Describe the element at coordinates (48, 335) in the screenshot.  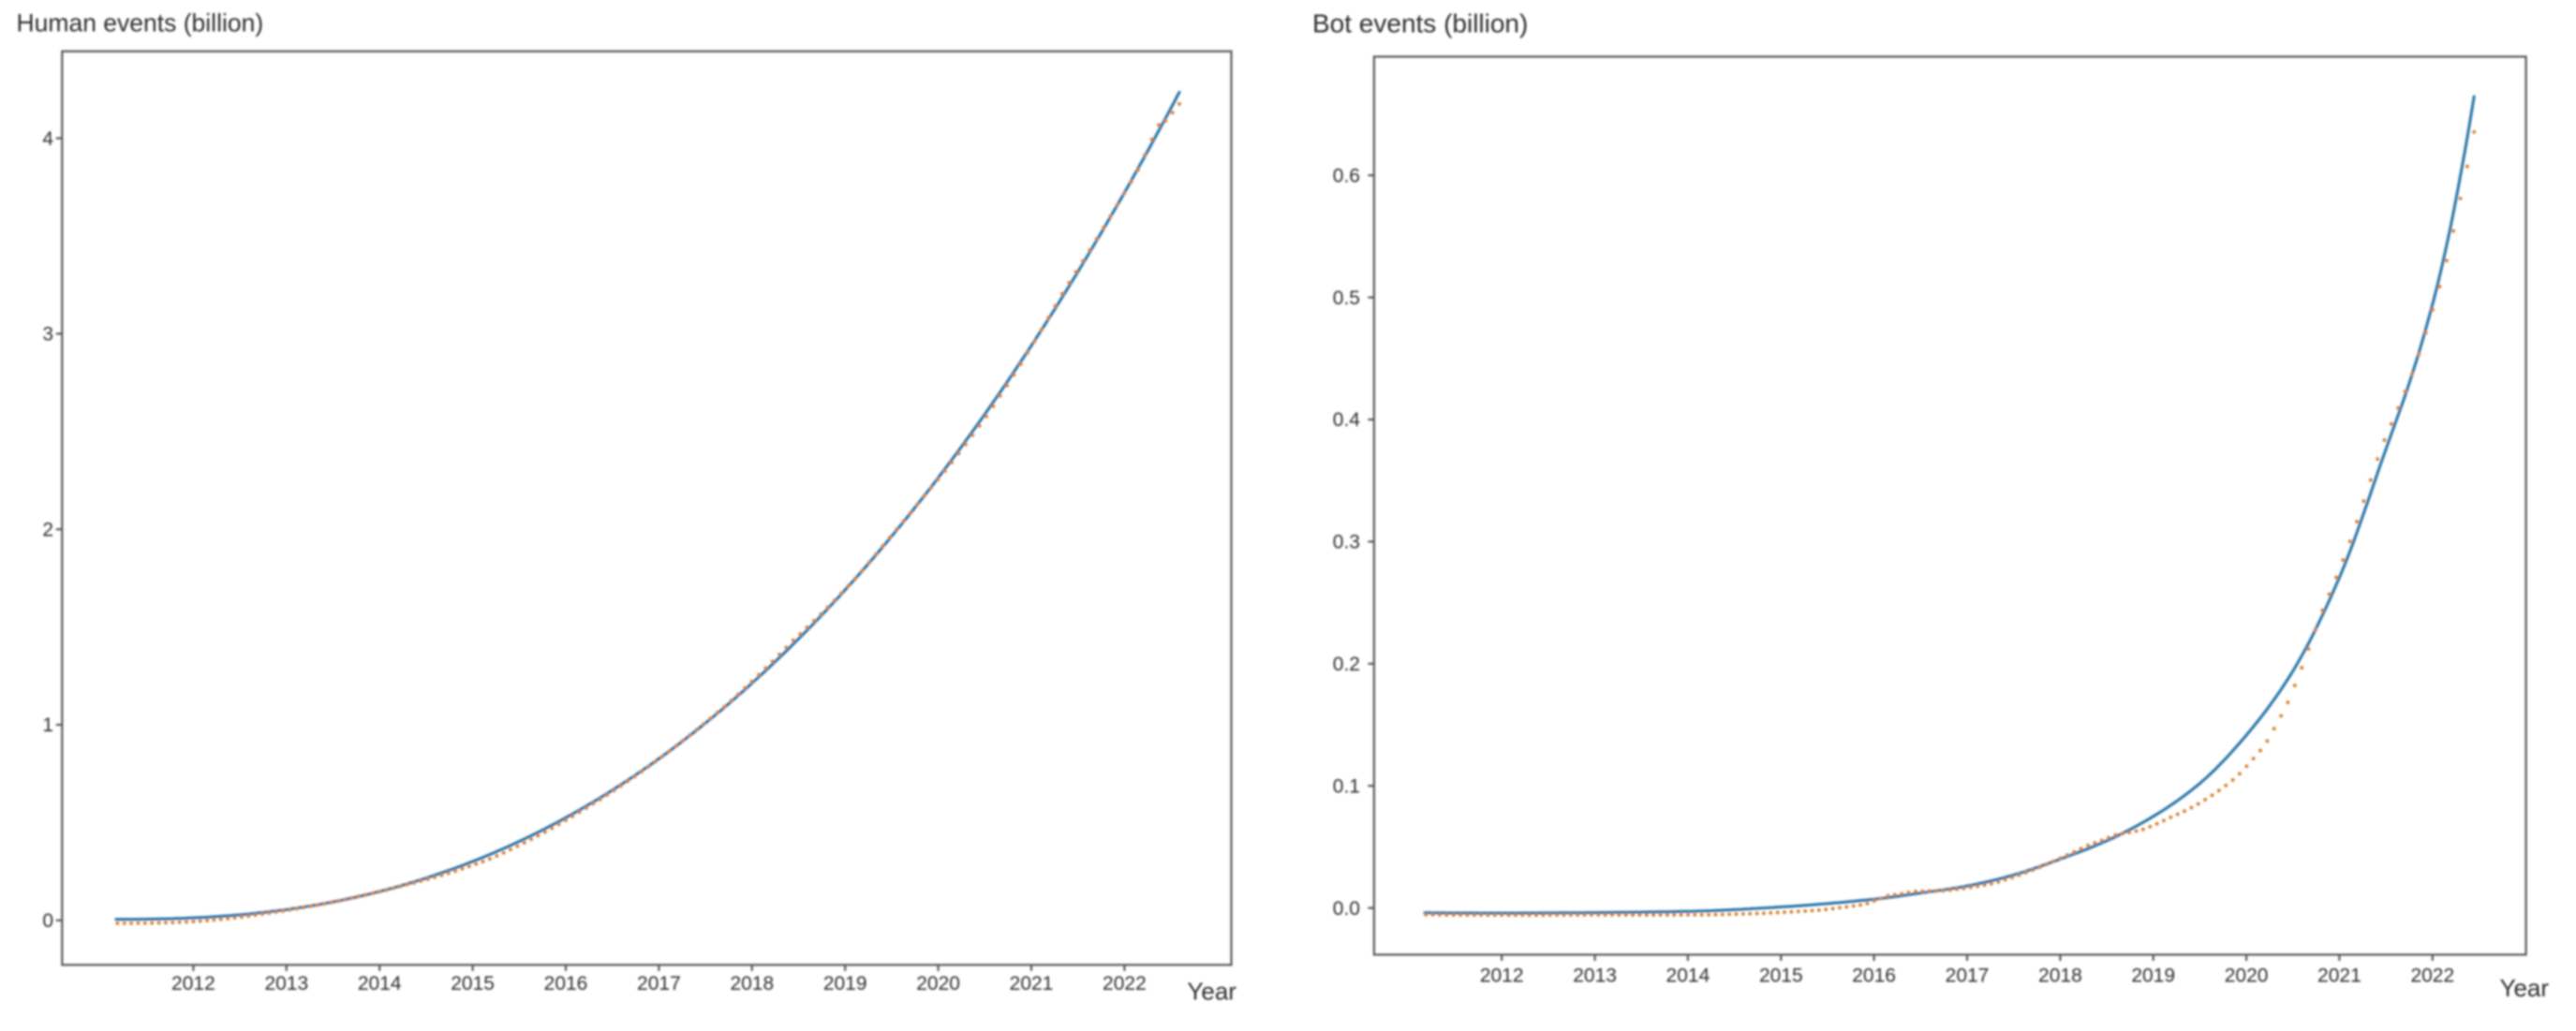
I see `svg-text: 3` at that location.